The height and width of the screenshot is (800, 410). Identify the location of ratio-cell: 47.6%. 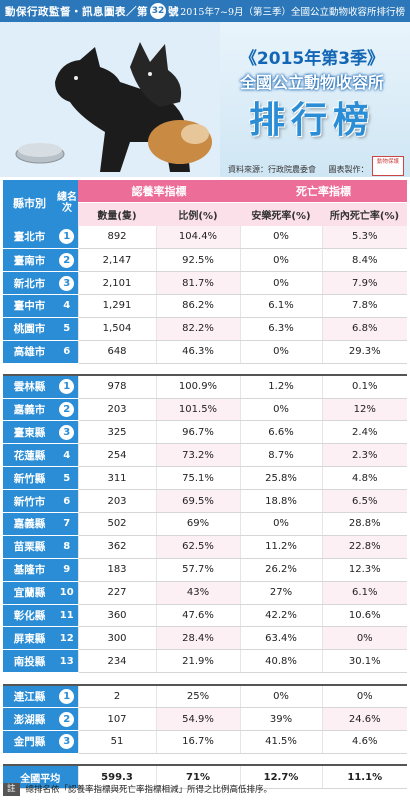
(197, 616).